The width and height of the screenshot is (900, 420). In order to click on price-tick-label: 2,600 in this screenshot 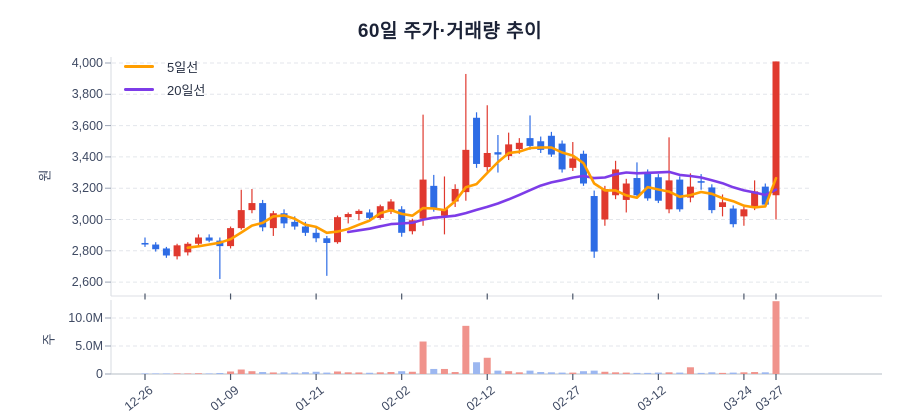, I will do `click(87, 282)`.